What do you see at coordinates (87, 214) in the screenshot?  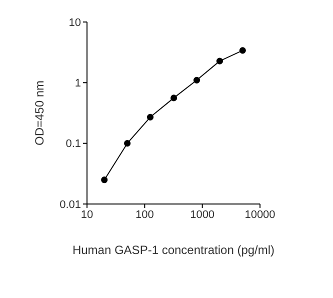 I see `x-tick-label: 10` at bounding box center [87, 214].